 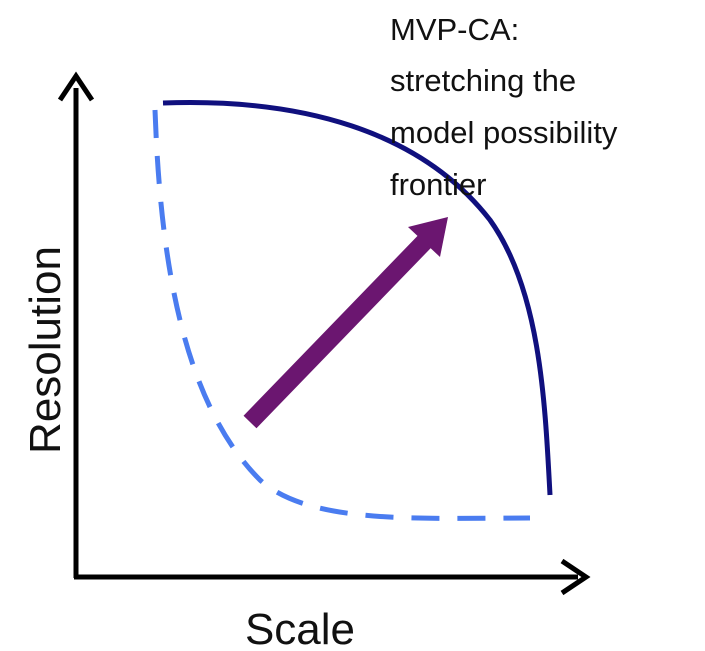 I want to click on y-axis-label: Resolution, so click(x=45, y=350).